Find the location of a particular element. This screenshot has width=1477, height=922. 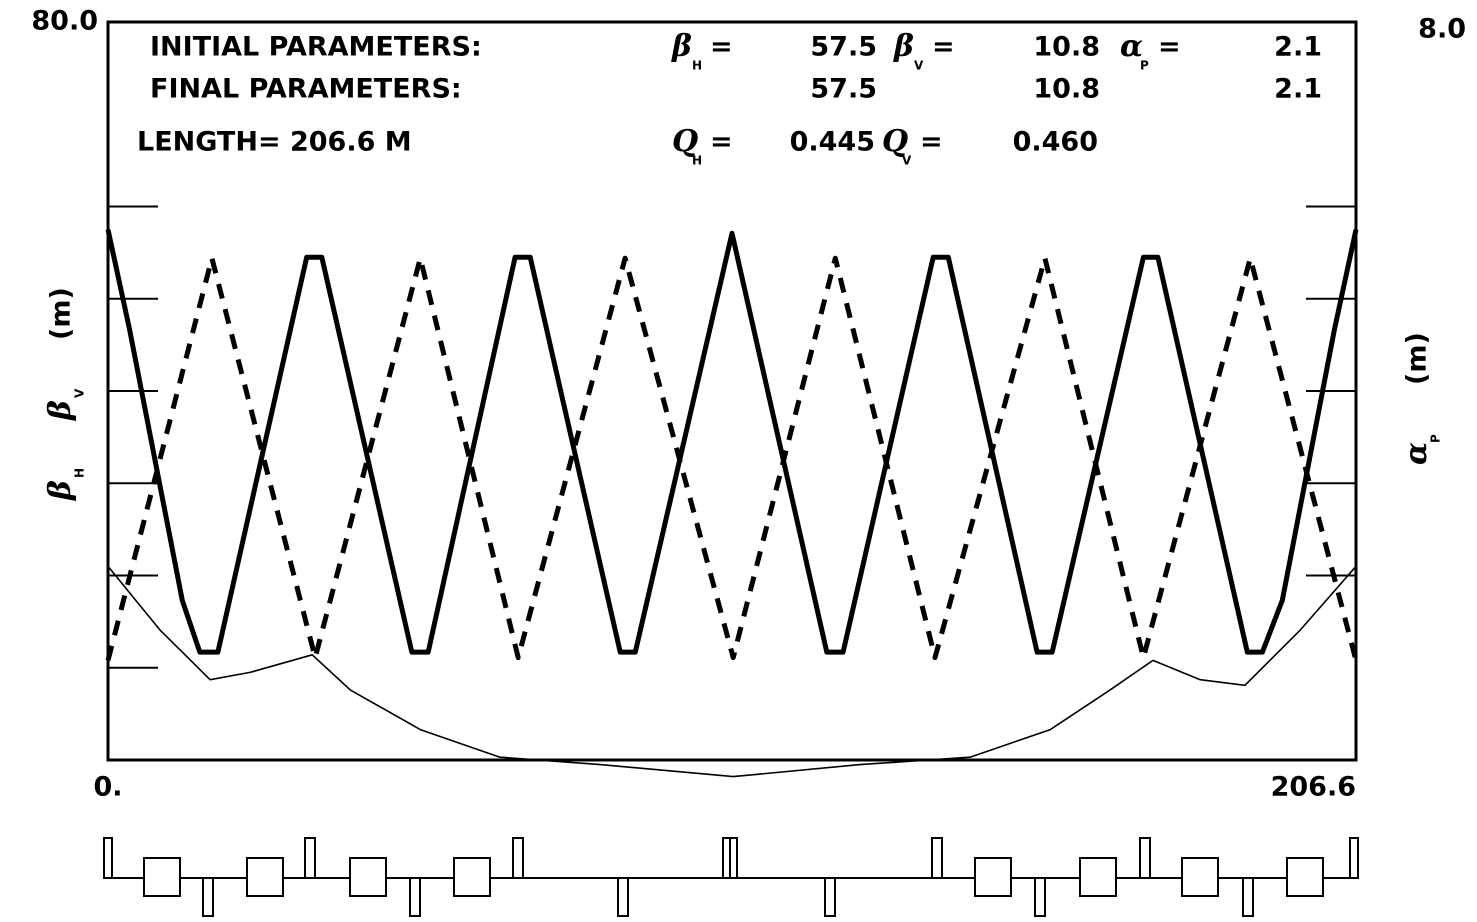

tune-value: 0.460 is located at coordinates (1055, 142).